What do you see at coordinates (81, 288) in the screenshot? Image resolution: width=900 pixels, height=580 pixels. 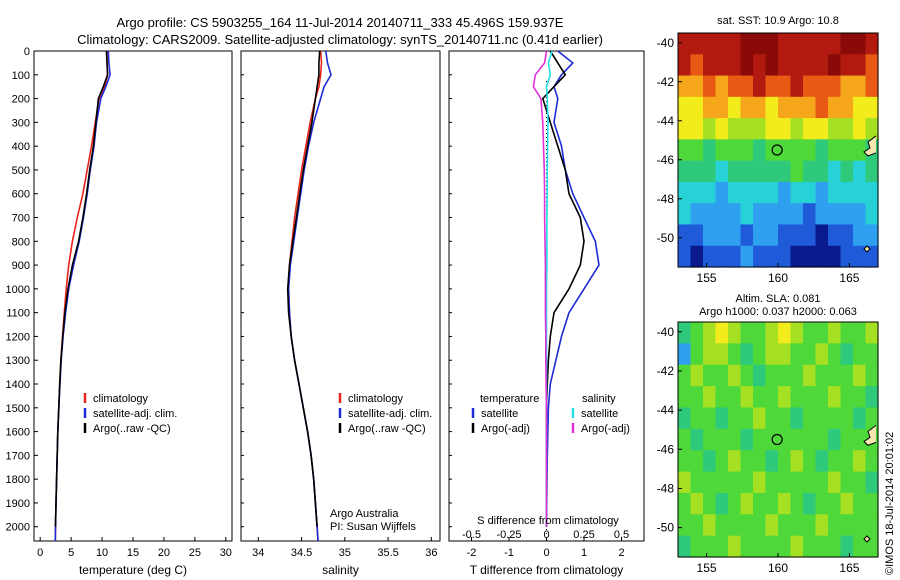 I see `temperature-series-line` at bounding box center [81, 288].